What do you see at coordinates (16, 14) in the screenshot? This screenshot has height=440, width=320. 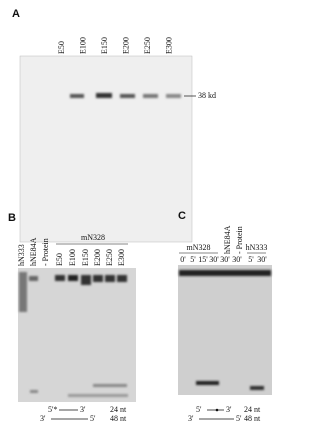 I see `panel-label: A` at bounding box center [16, 14].